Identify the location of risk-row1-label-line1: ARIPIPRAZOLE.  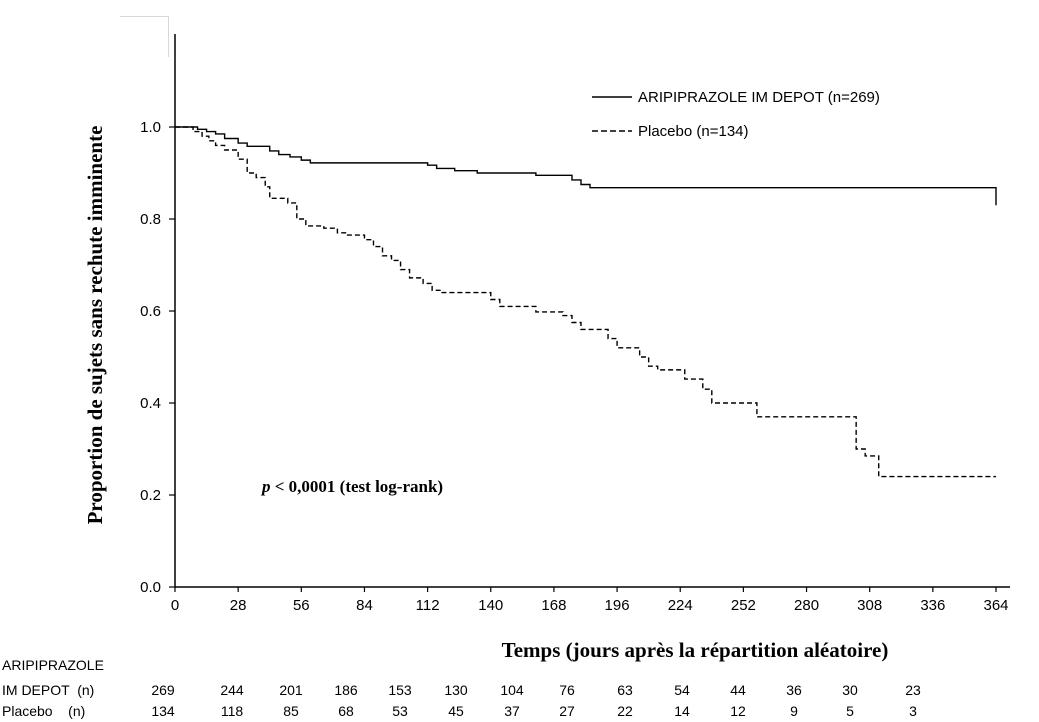
(53, 665).